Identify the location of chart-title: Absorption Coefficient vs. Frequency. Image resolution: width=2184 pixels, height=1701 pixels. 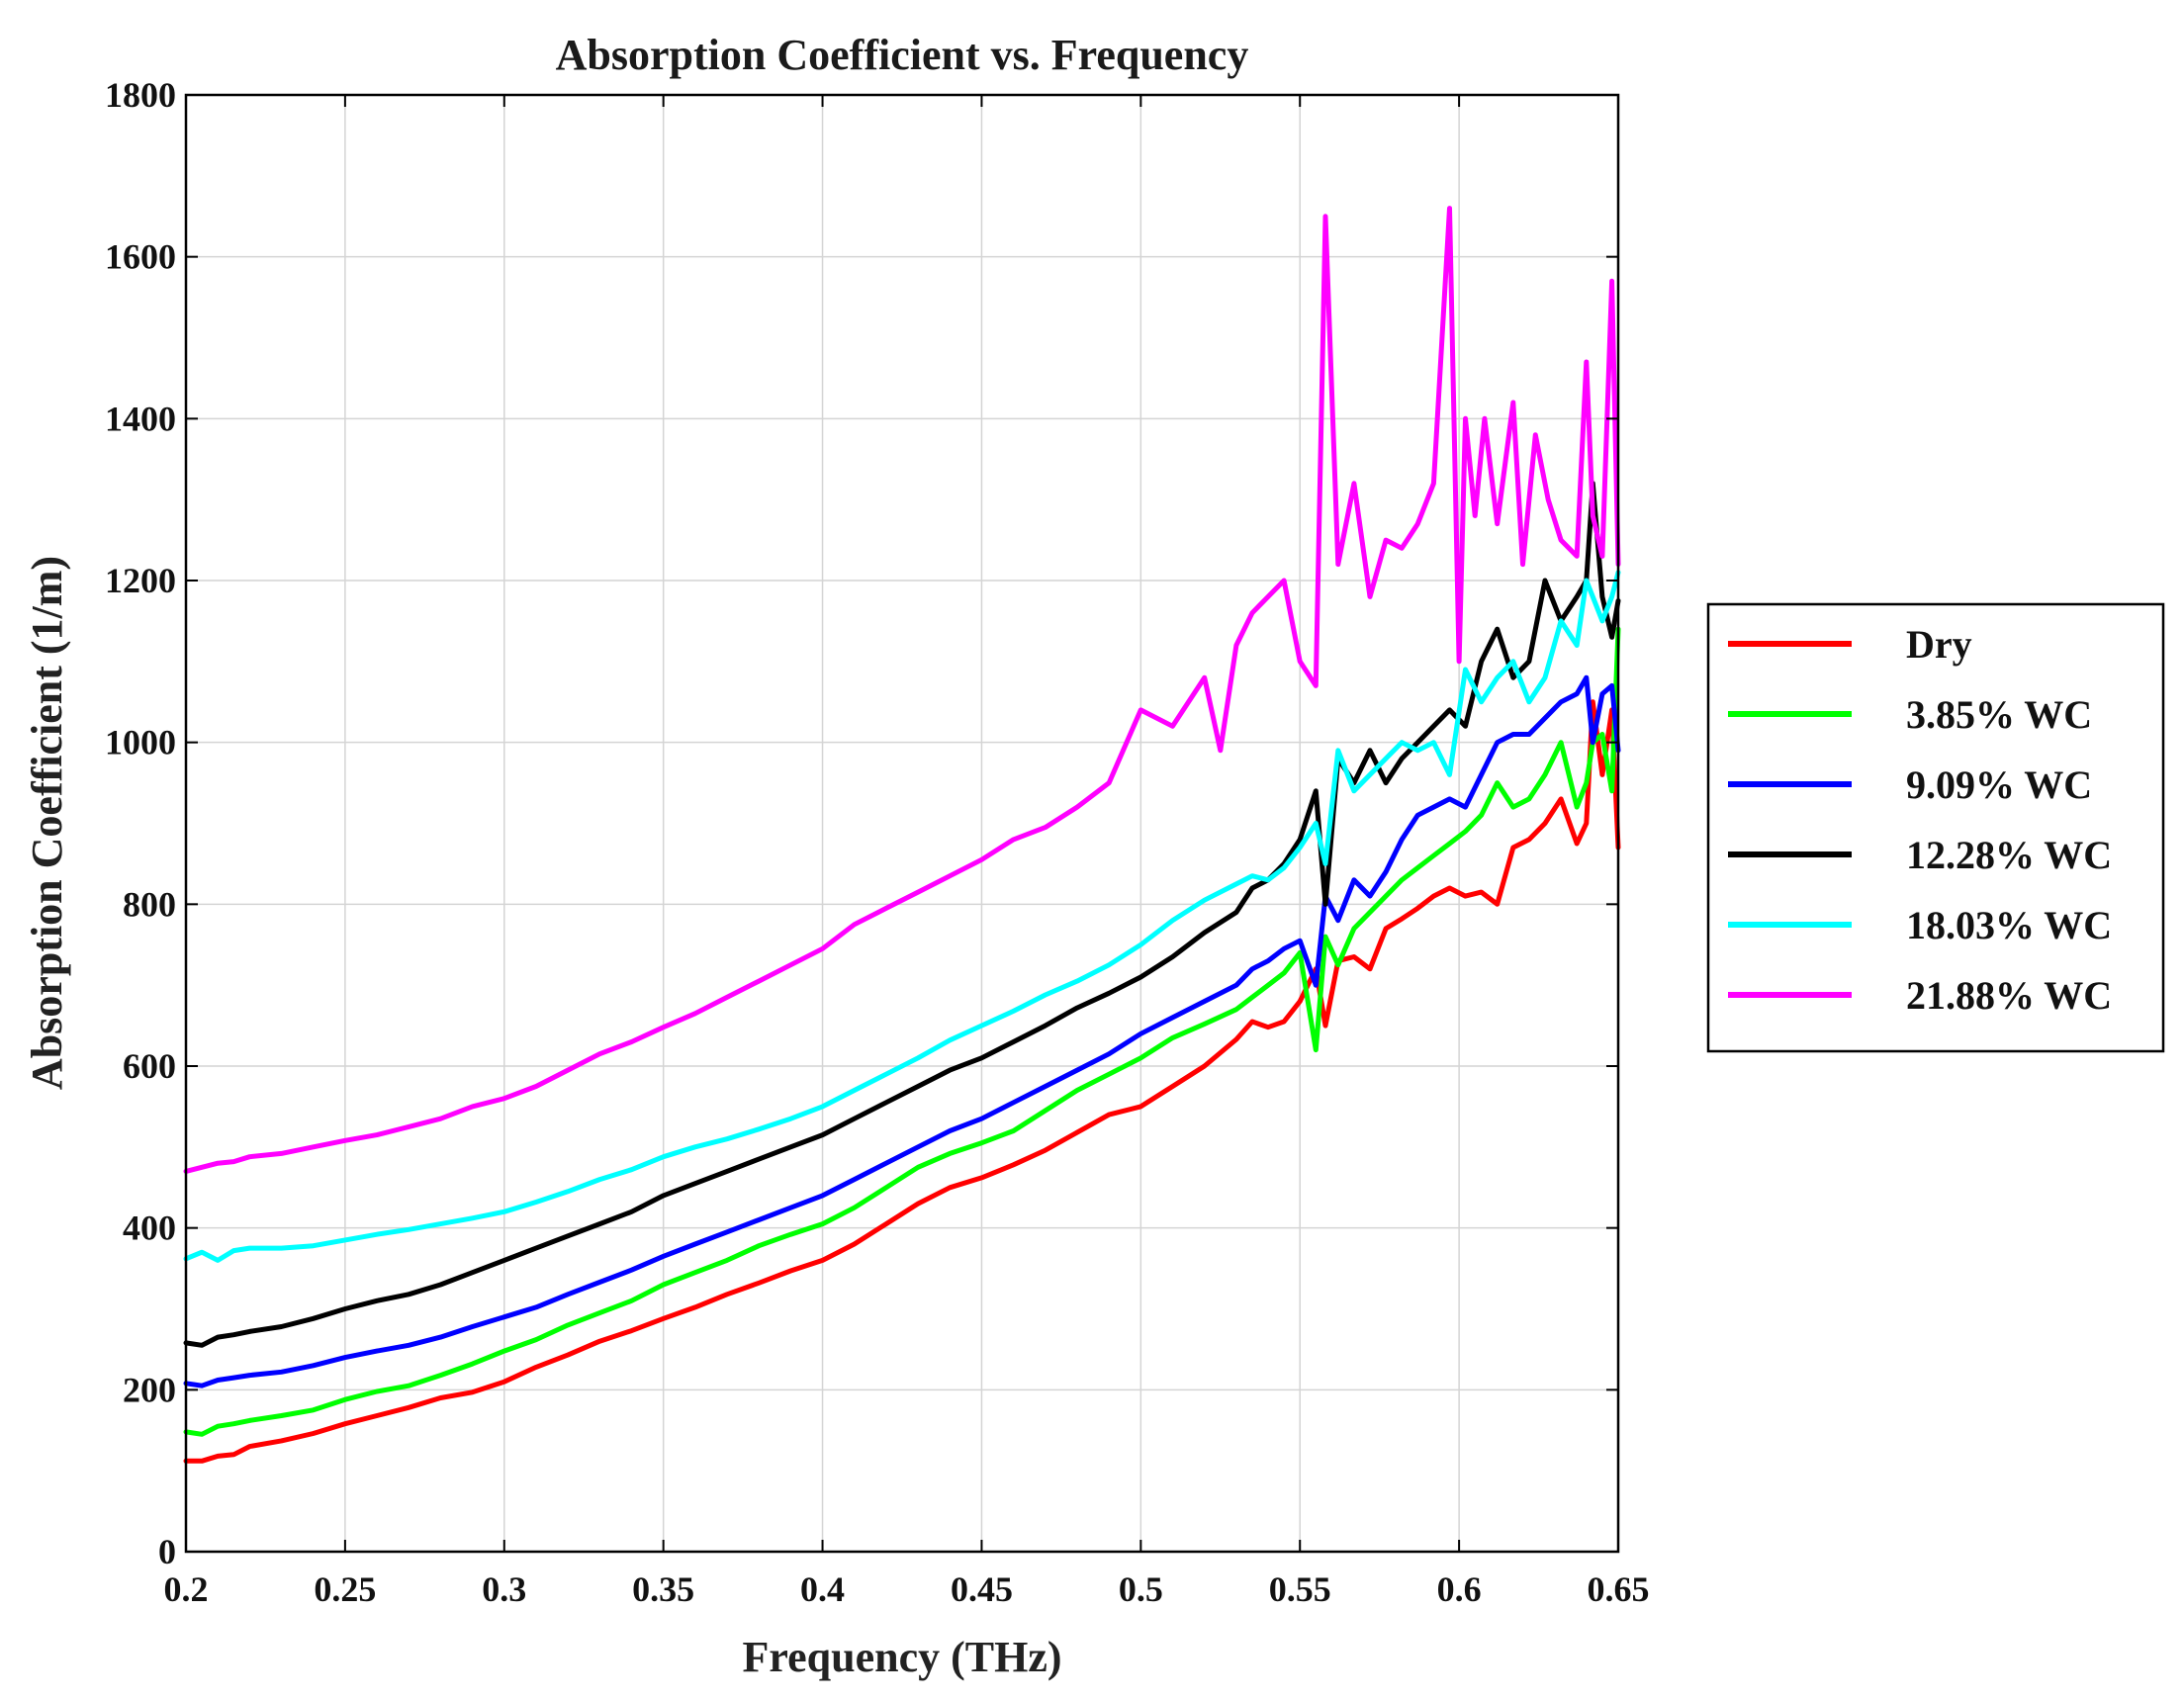
(902, 55).